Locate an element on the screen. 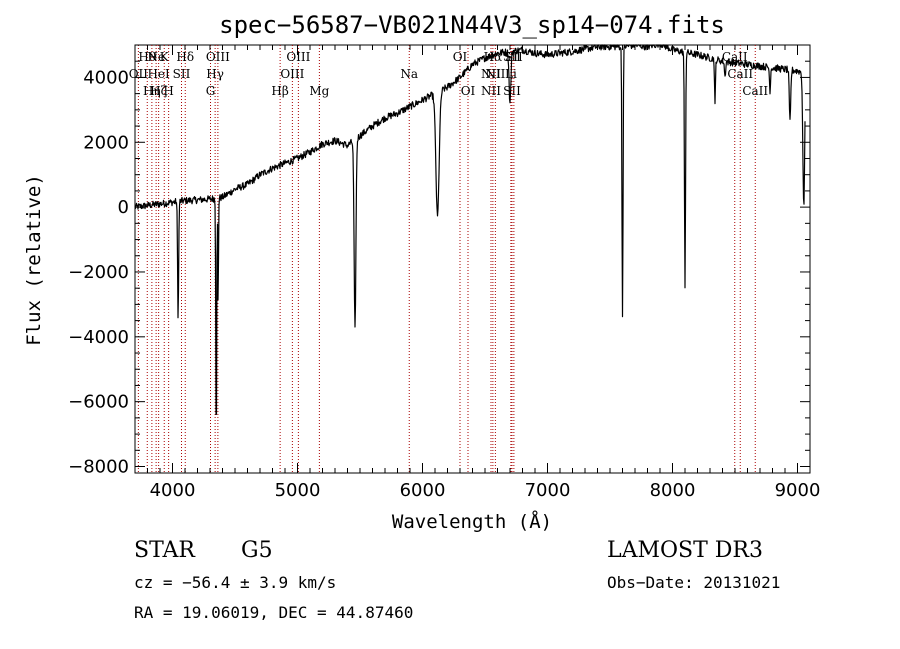 This screenshot has width=900, height=649. y-tick-label: 0 is located at coordinates (123, 207).